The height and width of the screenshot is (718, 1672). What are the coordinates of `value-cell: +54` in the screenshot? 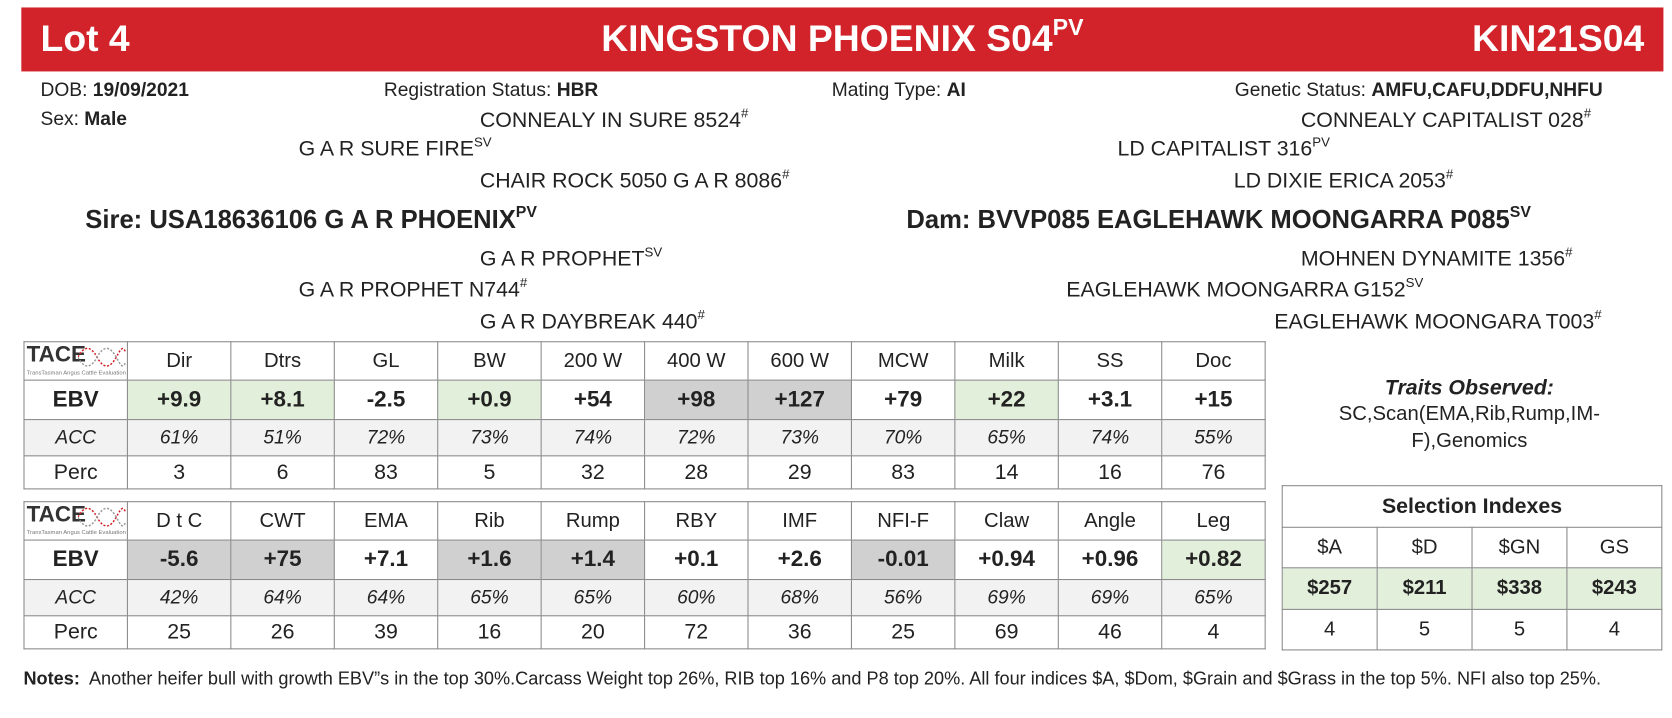 It's located at (593, 400).